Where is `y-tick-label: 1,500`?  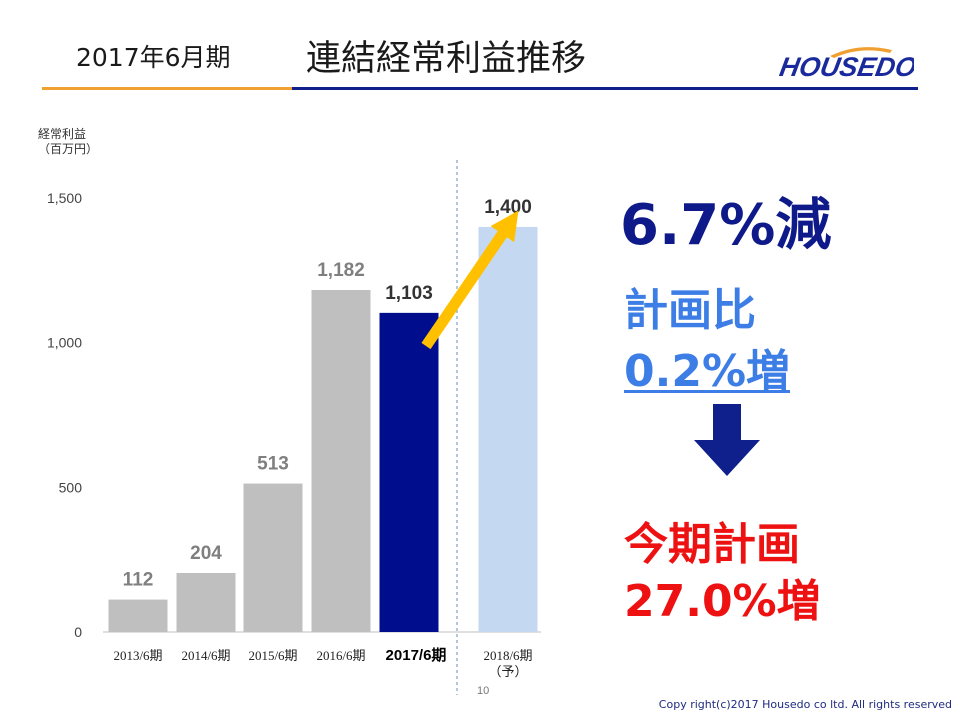 y-tick-label: 1,500 is located at coordinates (64, 198).